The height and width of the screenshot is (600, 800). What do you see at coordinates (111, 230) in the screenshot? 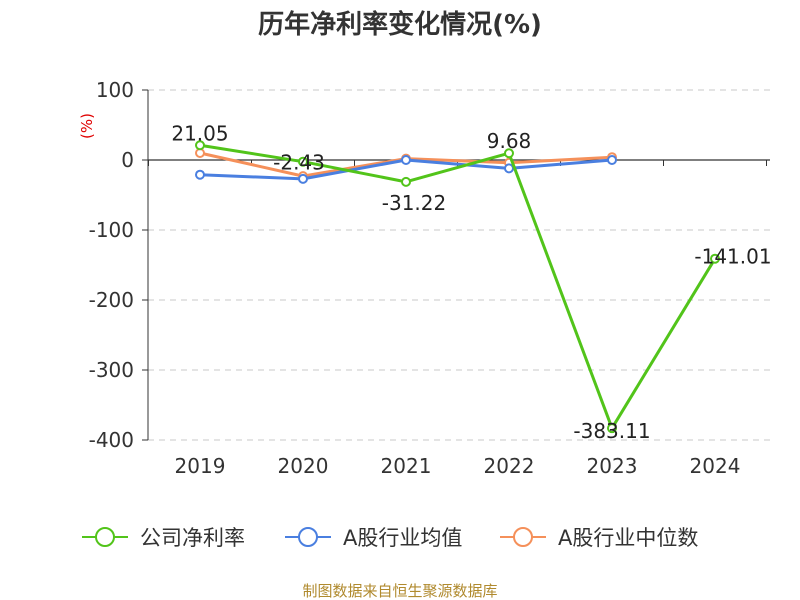
I see `y-tick-label: -100` at bounding box center [111, 230].